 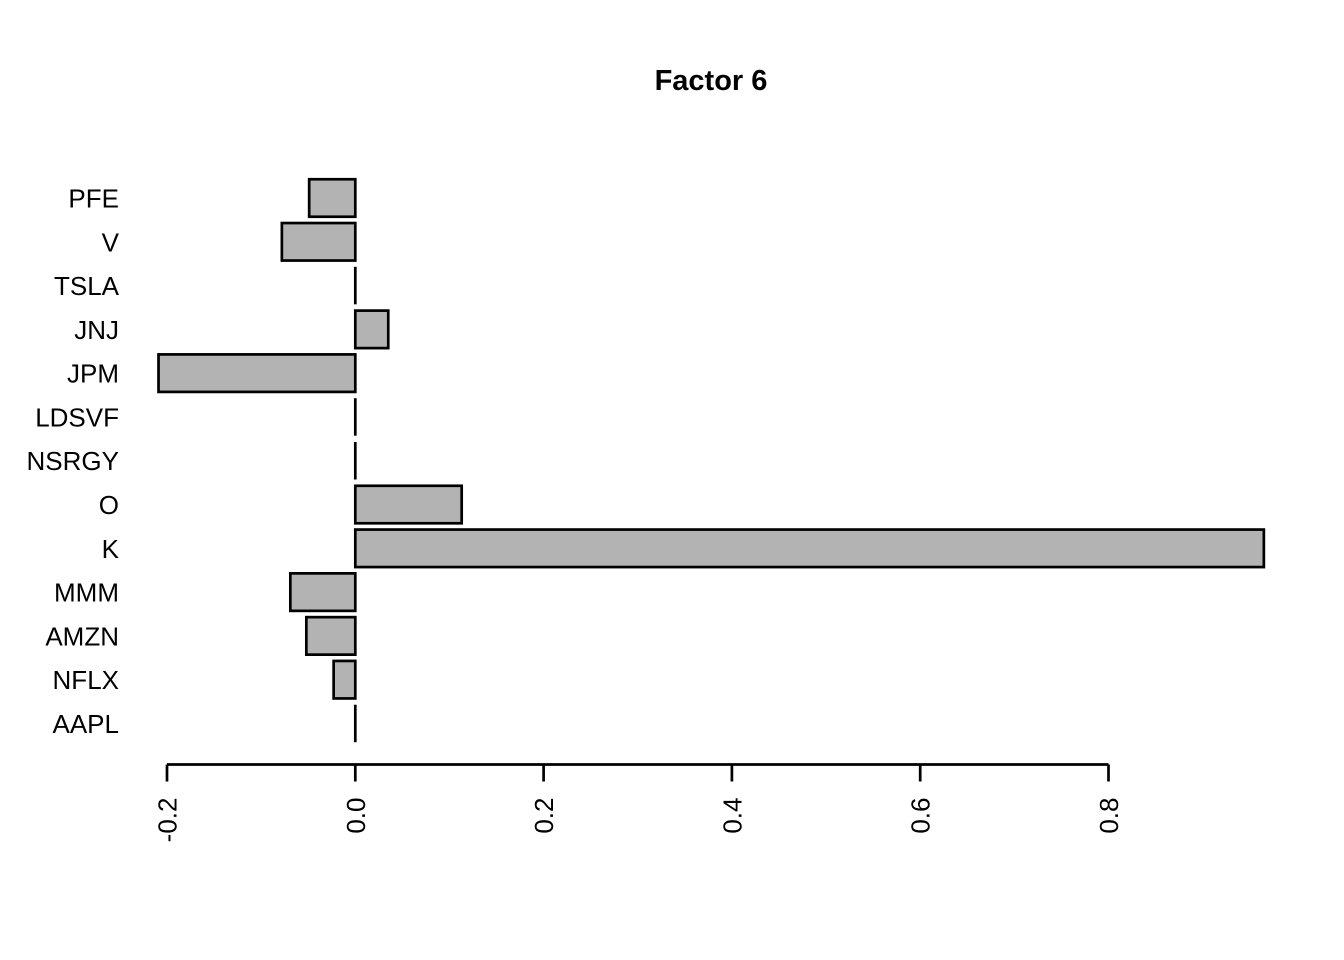 What do you see at coordinates (87, 286) in the screenshot?
I see `category-label-tsla: TSLA` at bounding box center [87, 286].